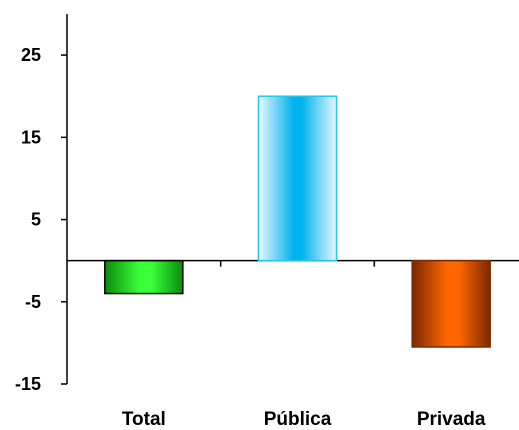 The width and height of the screenshot is (519, 430). Describe the element at coordinates (36, 220) in the screenshot. I see `y-tick-label: 5` at that location.